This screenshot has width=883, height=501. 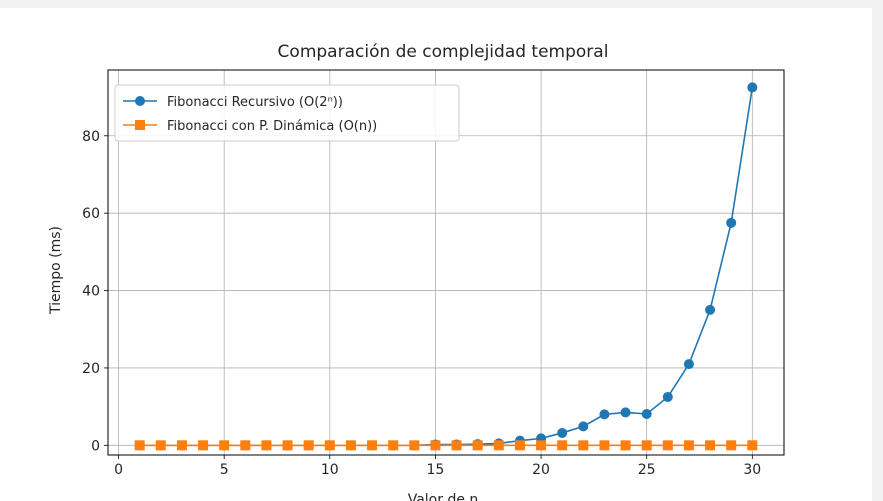 I want to click on y-tick-label: 60, so click(x=91, y=214).